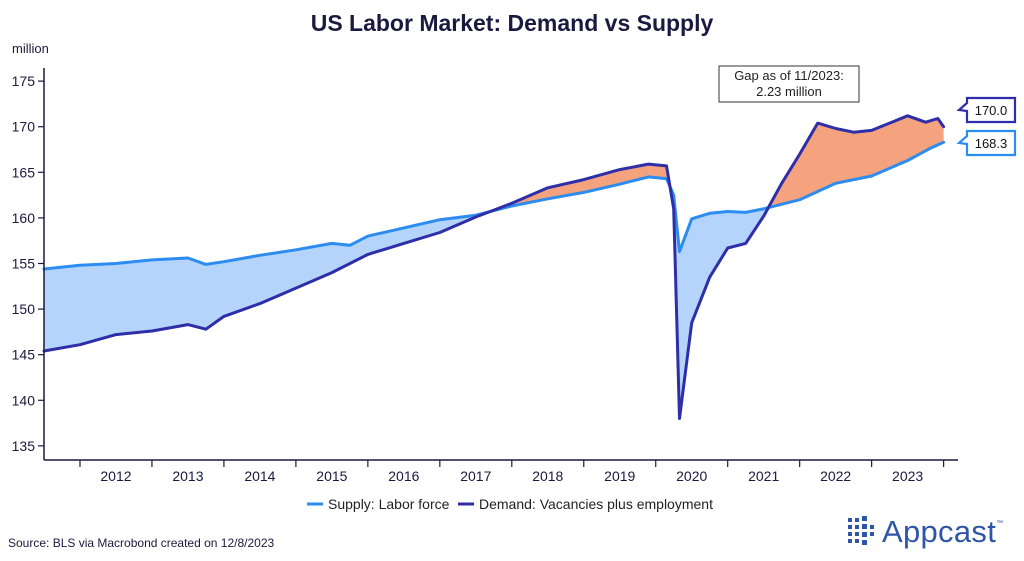 Image resolution: width=1024 pixels, height=561 pixels. What do you see at coordinates (24, 264) in the screenshot?
I see `y-tick-label: 155` at bounding box center [24, 264].